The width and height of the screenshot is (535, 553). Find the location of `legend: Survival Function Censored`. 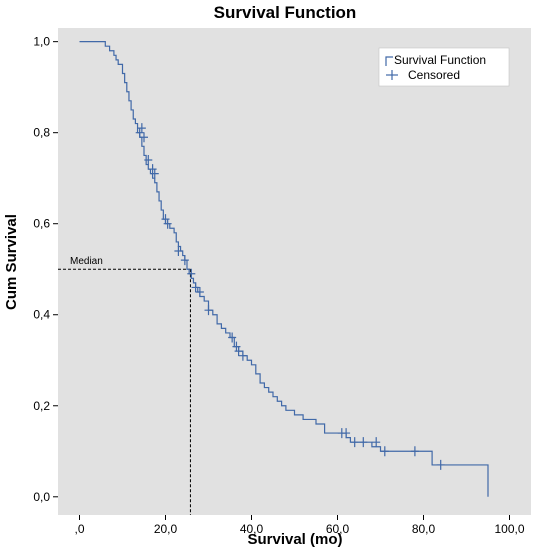

legend: Survival Function Censored is located at coordinates (444, 67).